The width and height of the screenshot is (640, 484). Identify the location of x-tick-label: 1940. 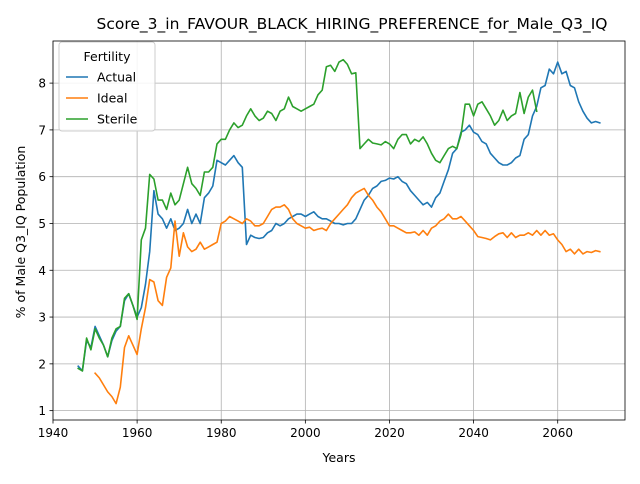
(53, 433).